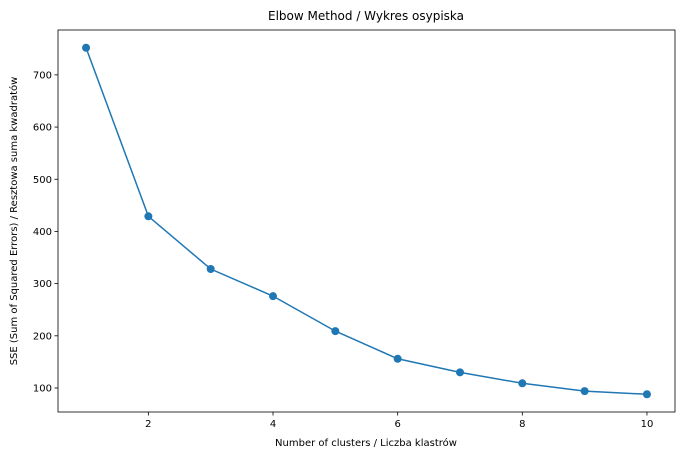 The width and height of the screenshot is (686, 458). Describe the element at coordinates (42, 232) in the screenshot. I see `y-tick-label: 400` at that location.